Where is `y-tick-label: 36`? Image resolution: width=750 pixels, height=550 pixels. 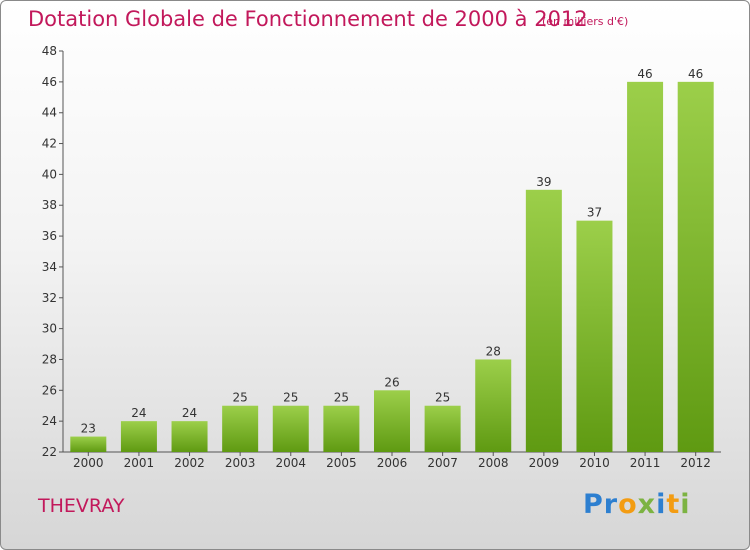 y-tick-label: 36 is located at coordinates (49, 236).